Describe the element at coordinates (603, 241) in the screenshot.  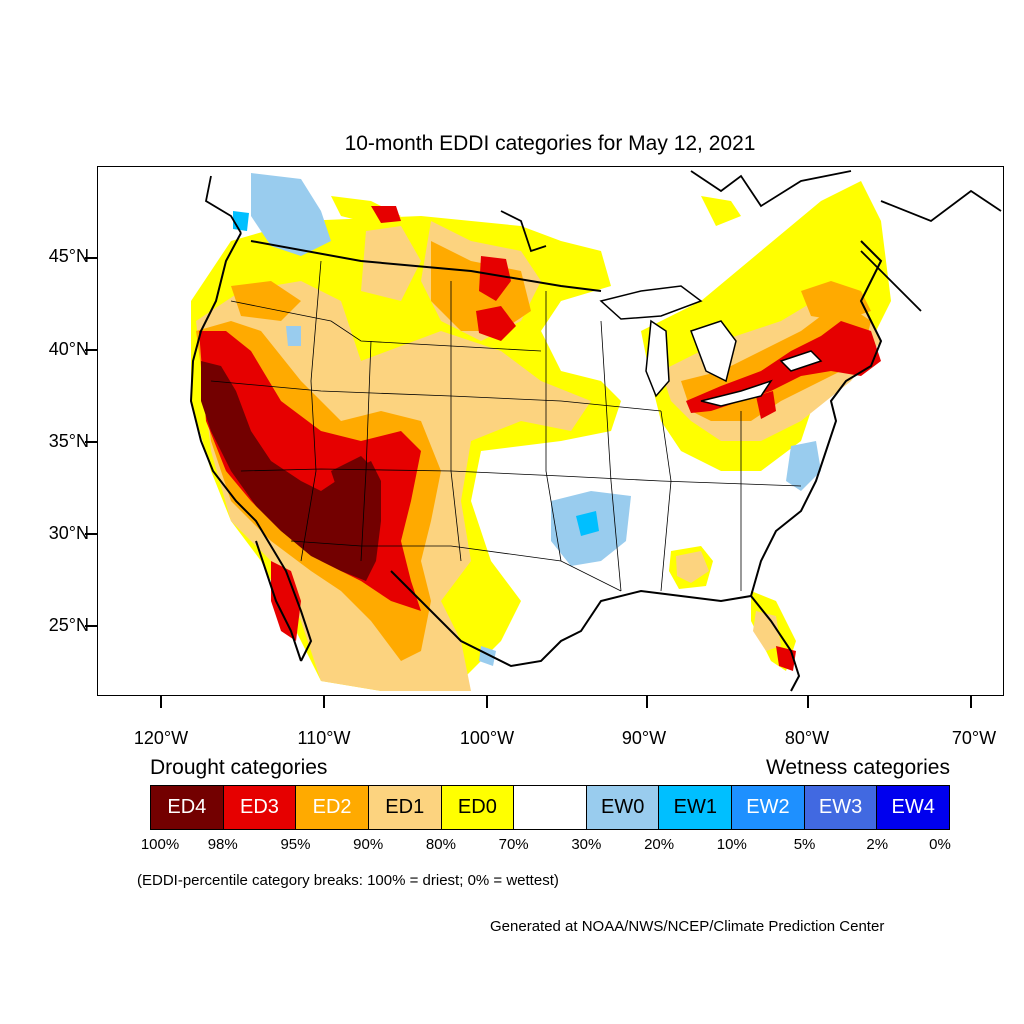
I see `canada-coast` at that location.